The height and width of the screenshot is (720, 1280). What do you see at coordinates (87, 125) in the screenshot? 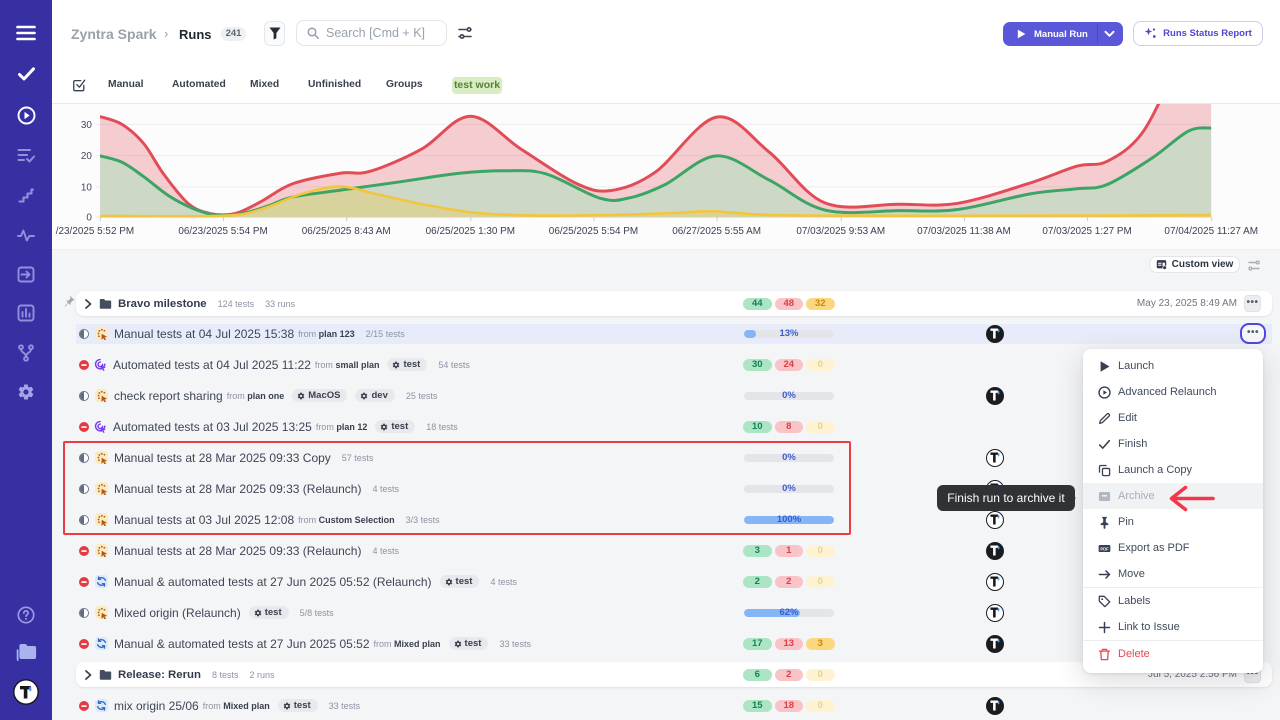
I see `svg-text: 30` at bounding box center [87, 125].